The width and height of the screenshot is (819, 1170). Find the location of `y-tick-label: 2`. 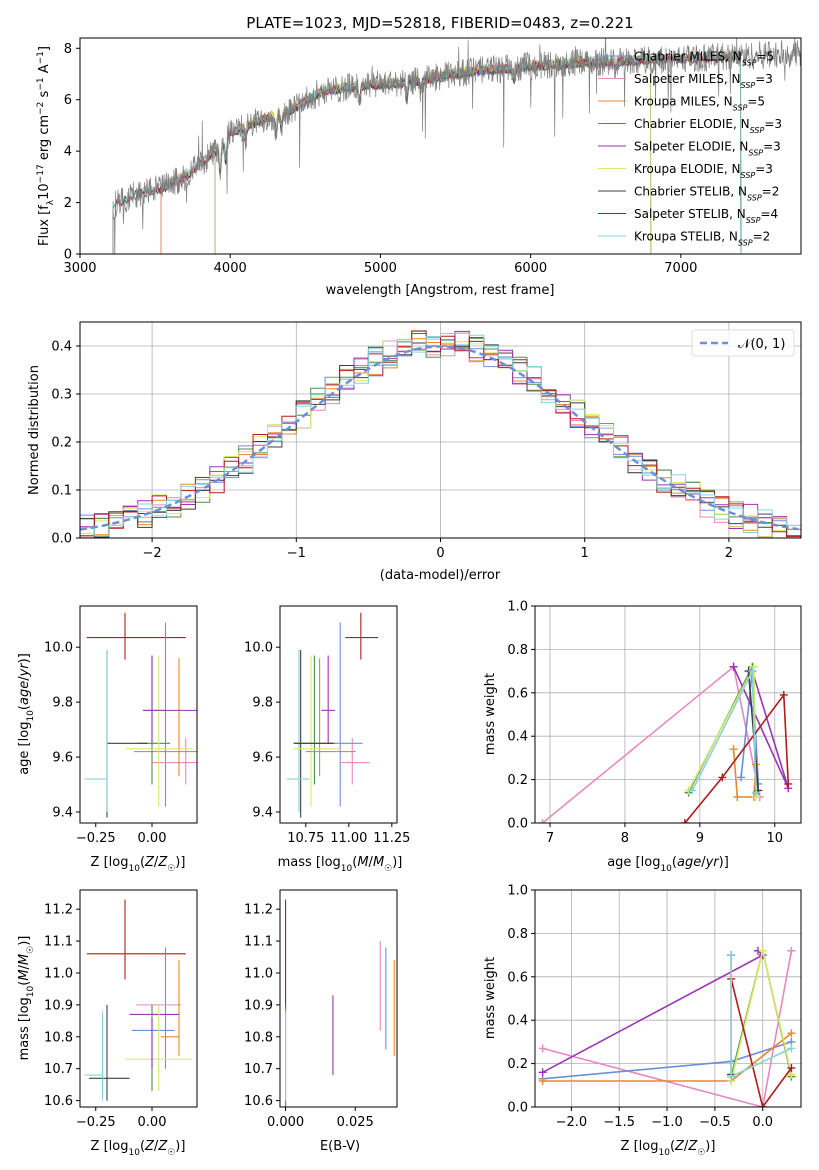

y-tick-label: 2 is located at coordinates (68, 203).